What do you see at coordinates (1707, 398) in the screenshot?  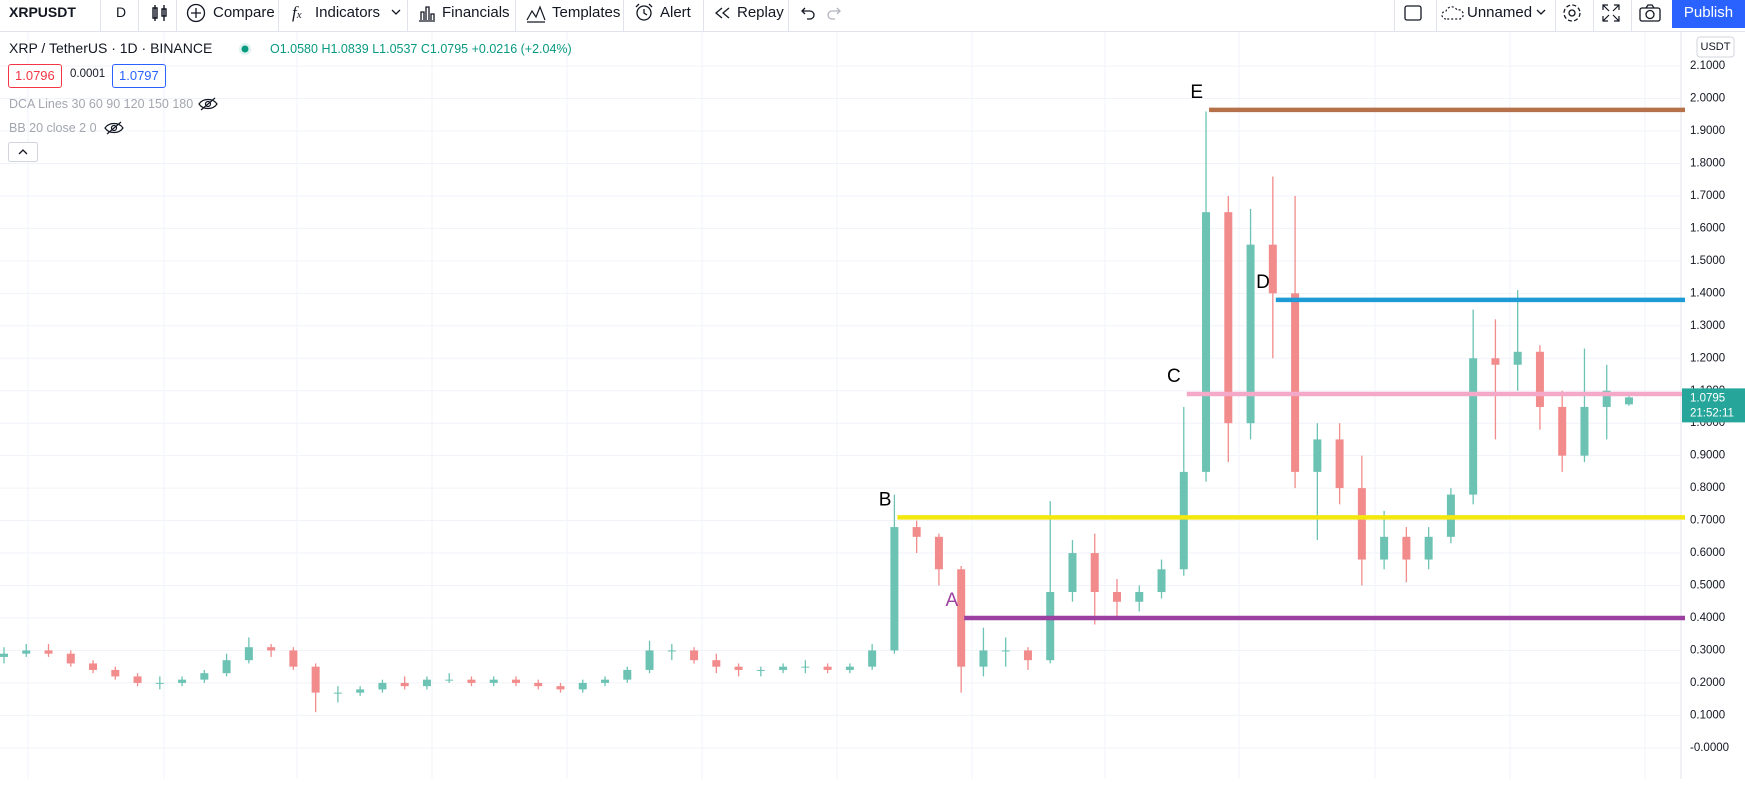 I see `last-price: 1.0795` at bounding box center [1707, 398].